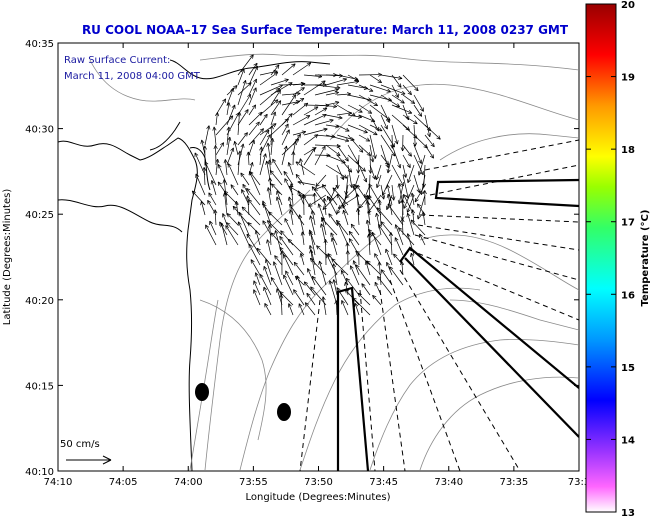 The image size is (651, 518). I want to click on colorbar, so click(601, 258).